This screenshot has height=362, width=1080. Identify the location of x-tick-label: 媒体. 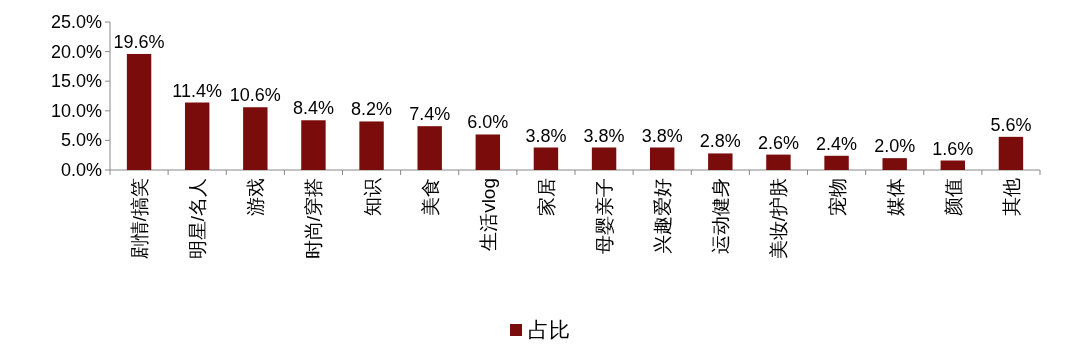
(895, 197).